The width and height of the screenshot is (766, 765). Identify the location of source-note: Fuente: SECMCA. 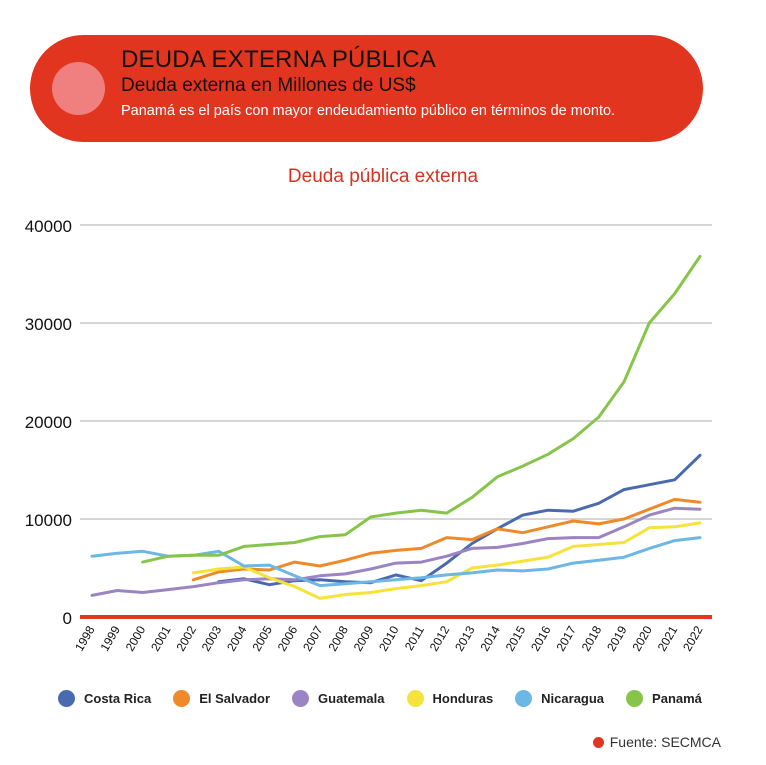
(656, 742).